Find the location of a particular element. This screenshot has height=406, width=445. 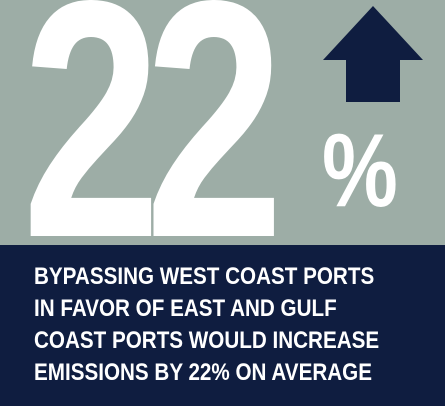

caption-line: EMISSIONS BY 22% ON AVERAGE is located at coordinates (203, 372).